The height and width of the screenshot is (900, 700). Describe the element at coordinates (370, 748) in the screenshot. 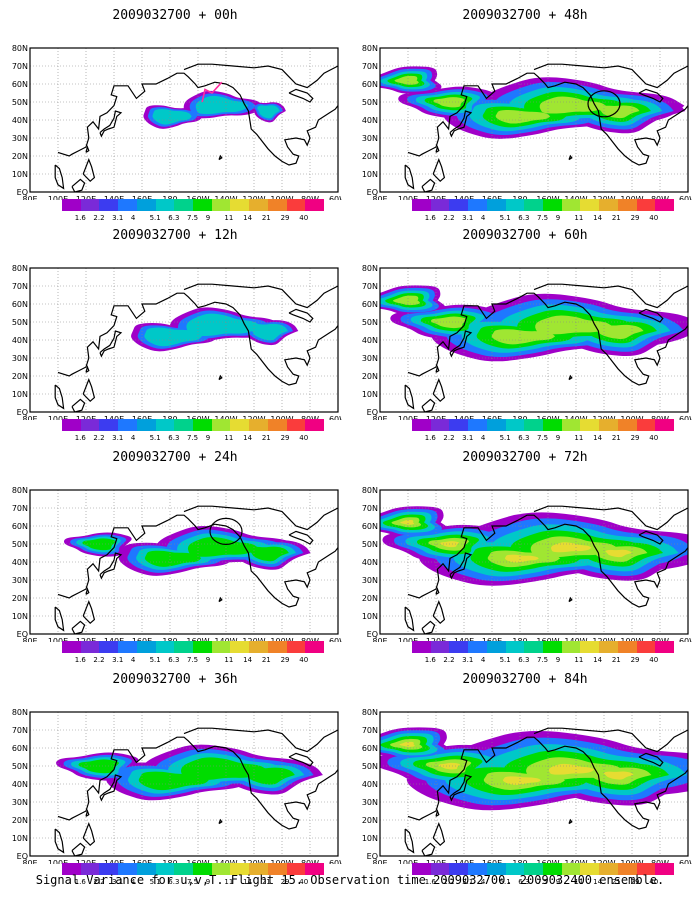

I see `lat-label: 60N` at that location.